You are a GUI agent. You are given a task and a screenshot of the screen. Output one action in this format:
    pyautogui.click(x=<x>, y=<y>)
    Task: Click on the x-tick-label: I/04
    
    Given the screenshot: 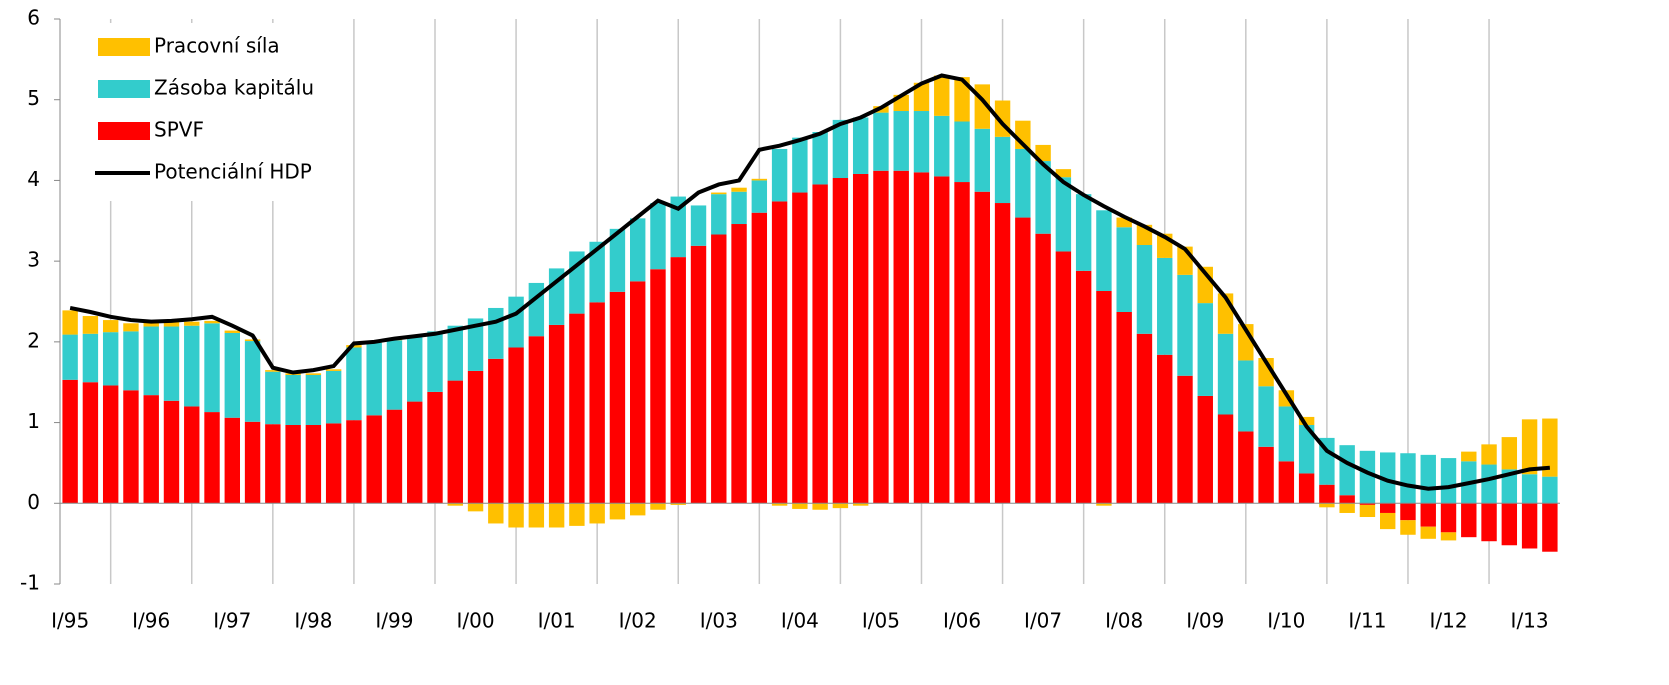 What is the action you would take?
    pyautogui.click(x=800, y=621)
    